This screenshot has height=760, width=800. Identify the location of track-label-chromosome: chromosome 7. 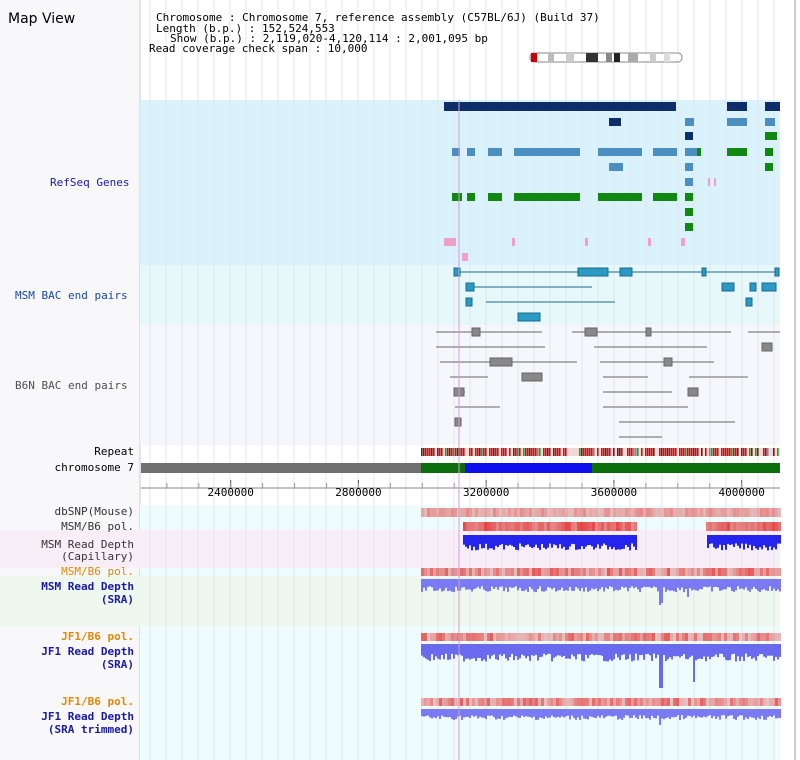
(94, 467).